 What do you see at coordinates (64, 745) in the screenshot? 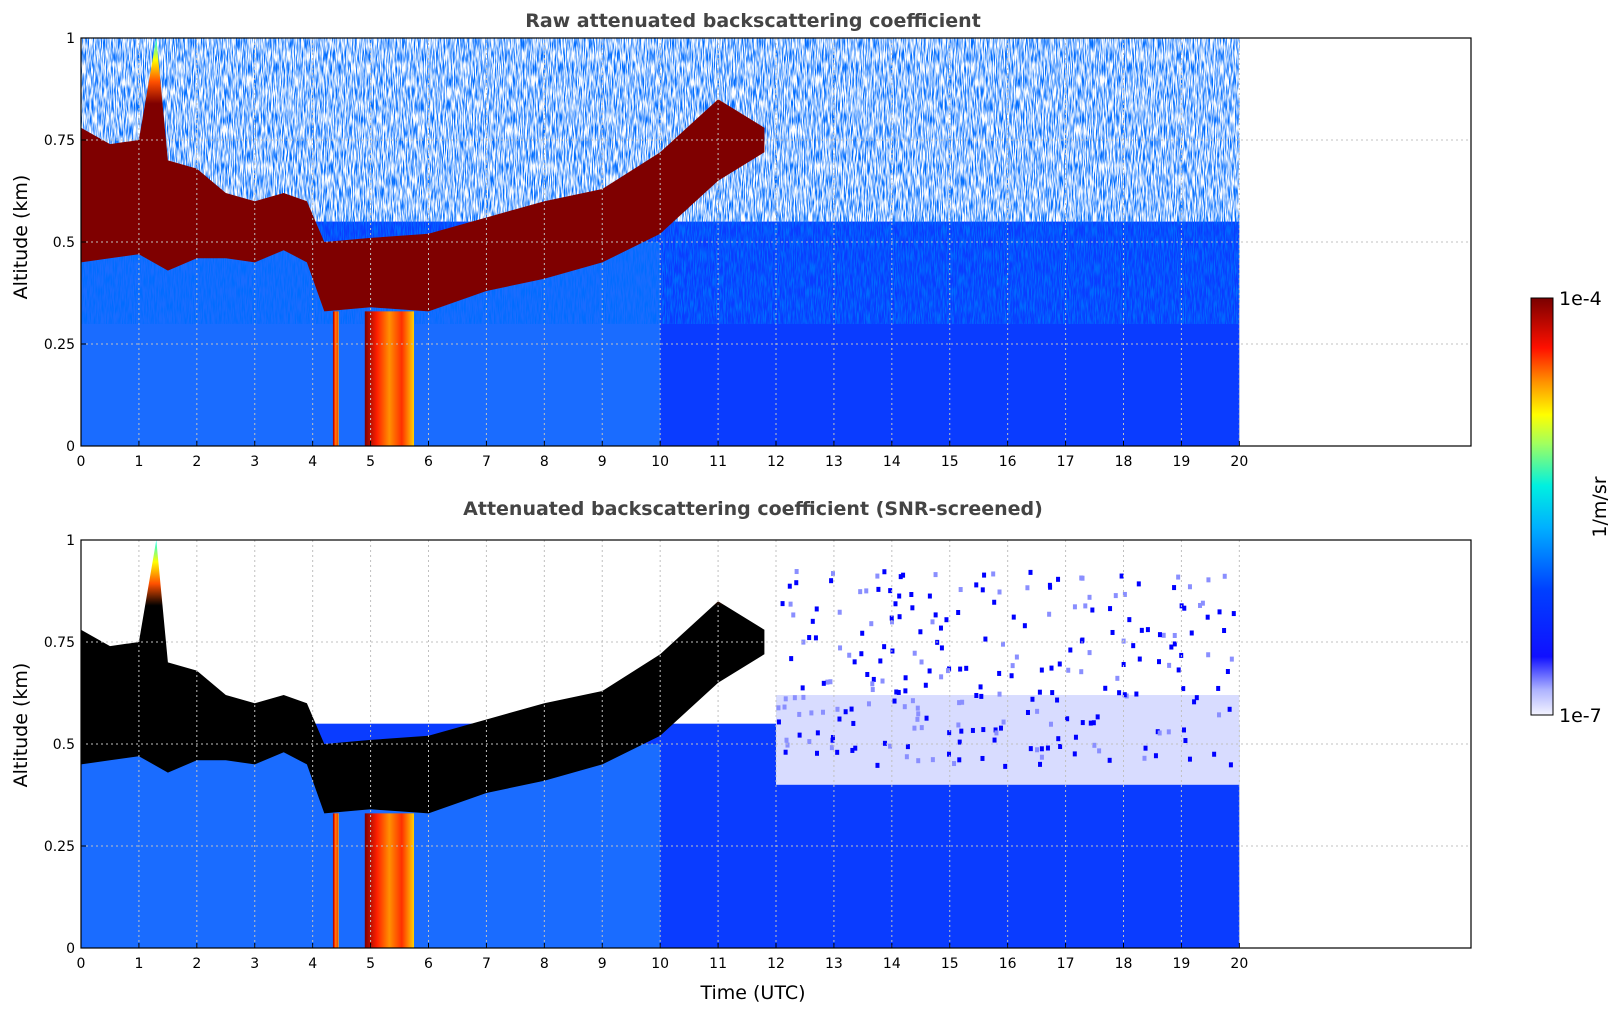
I see `y-tick-label: 0.5` at bounding box center [64, 745].